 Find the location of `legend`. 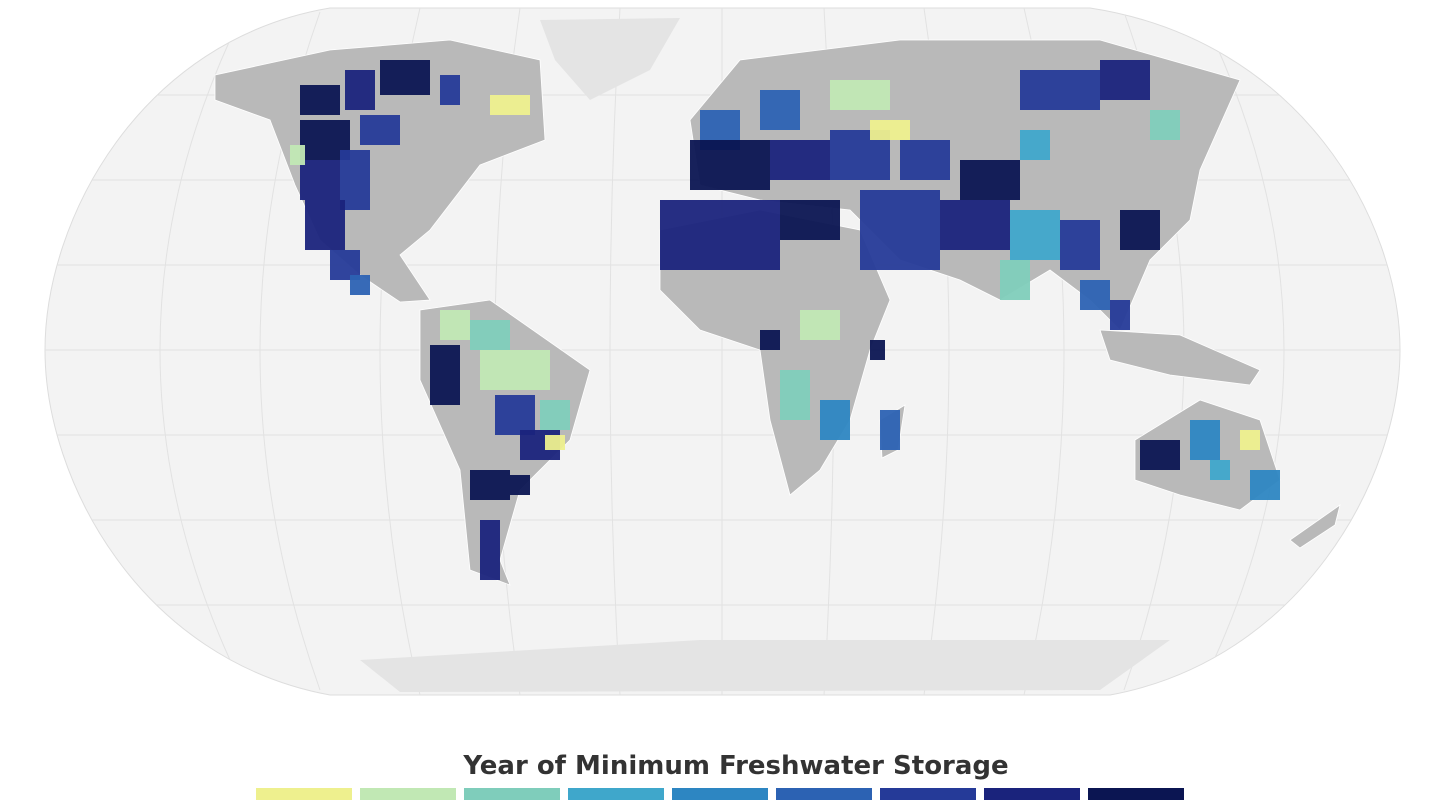

legend is located at coordinates (720, 794).